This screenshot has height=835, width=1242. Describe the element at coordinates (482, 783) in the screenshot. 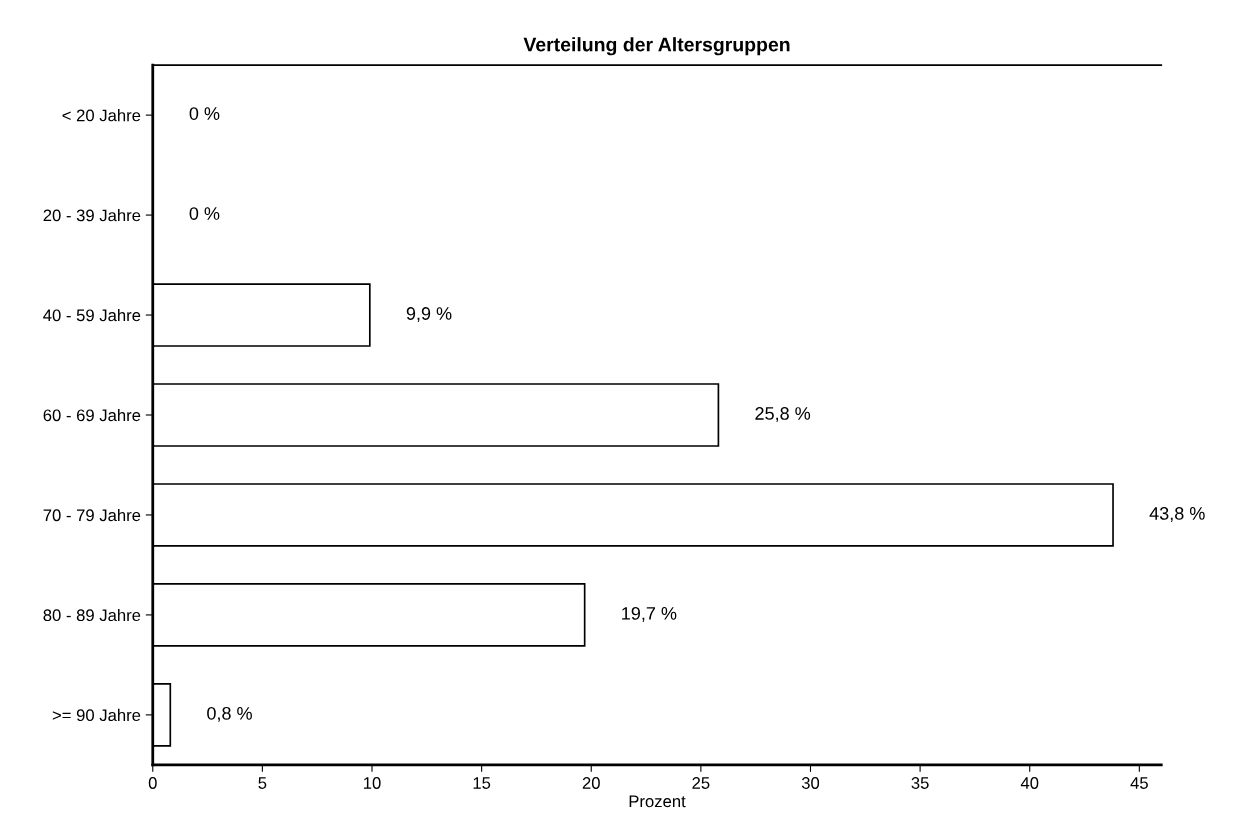

I see `x-tick-label: 15` at that location.